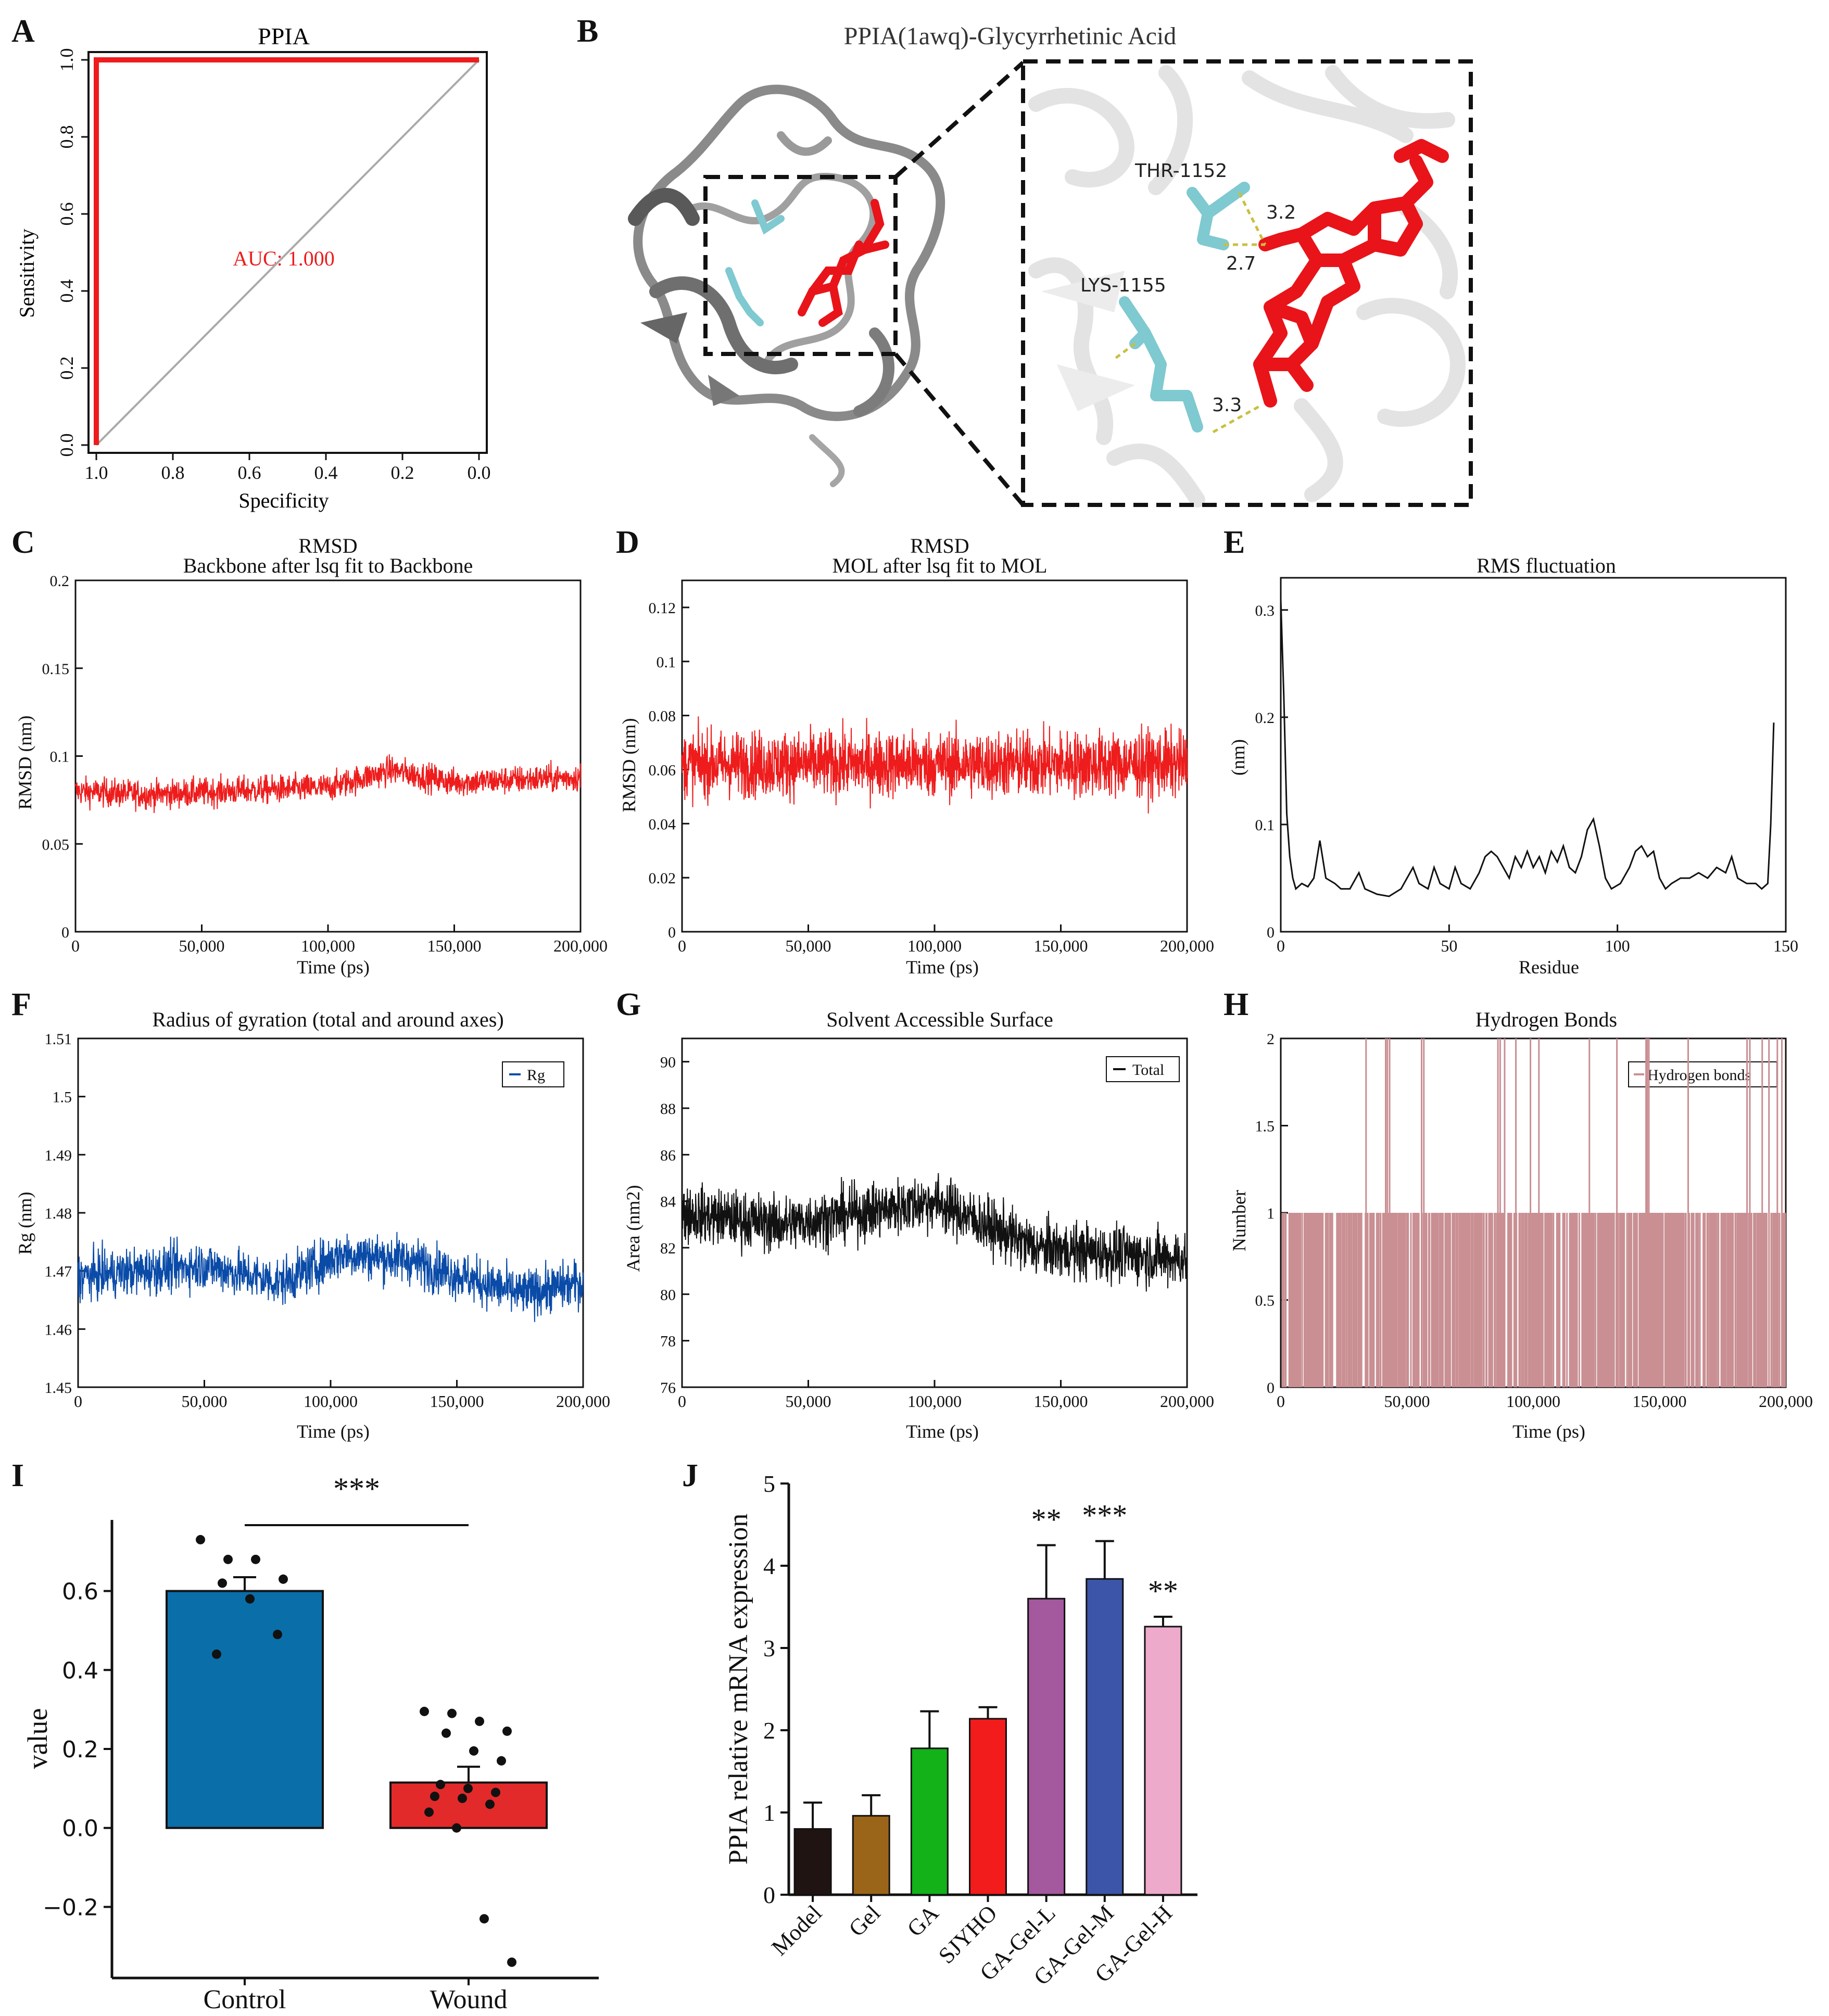  I want to click on panel-letter-i: I, so click(17, 1475).